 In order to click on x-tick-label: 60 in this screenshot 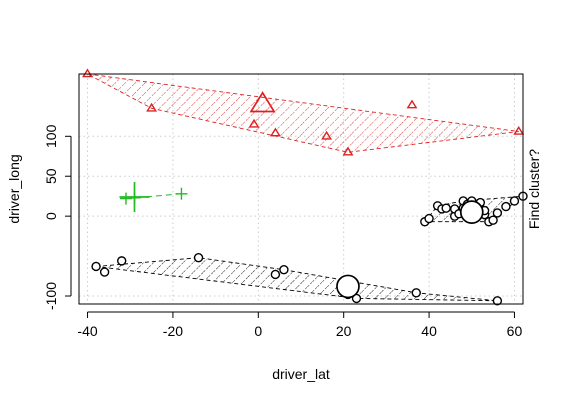, I will do `click(515, 331)`.